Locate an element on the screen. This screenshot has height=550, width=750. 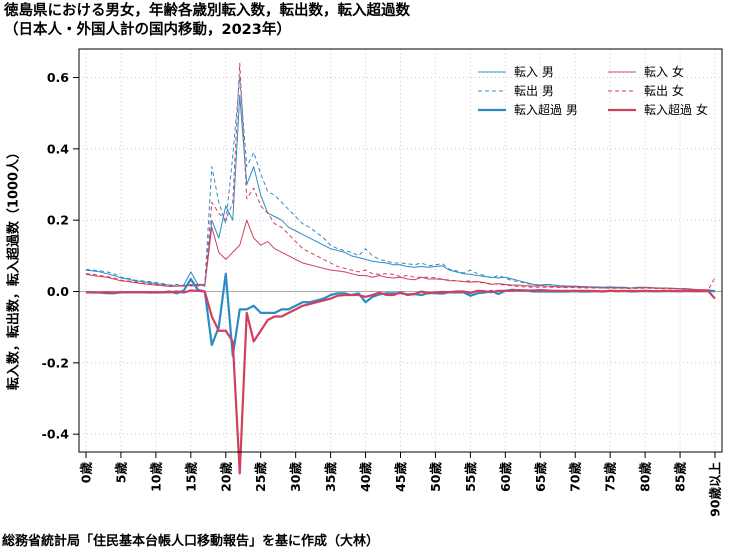
x-tick-label: 85歳 is located at coordinates (680, 477).